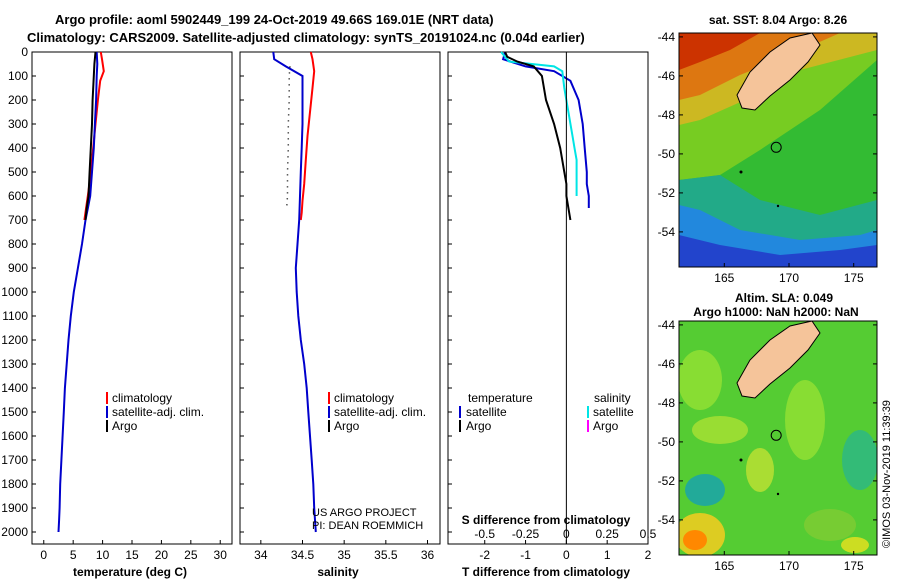  What do you see at coordinates (607, 555) in the screenshot?
I see `x-tick-label: 1` at bounding box center [607, 555].